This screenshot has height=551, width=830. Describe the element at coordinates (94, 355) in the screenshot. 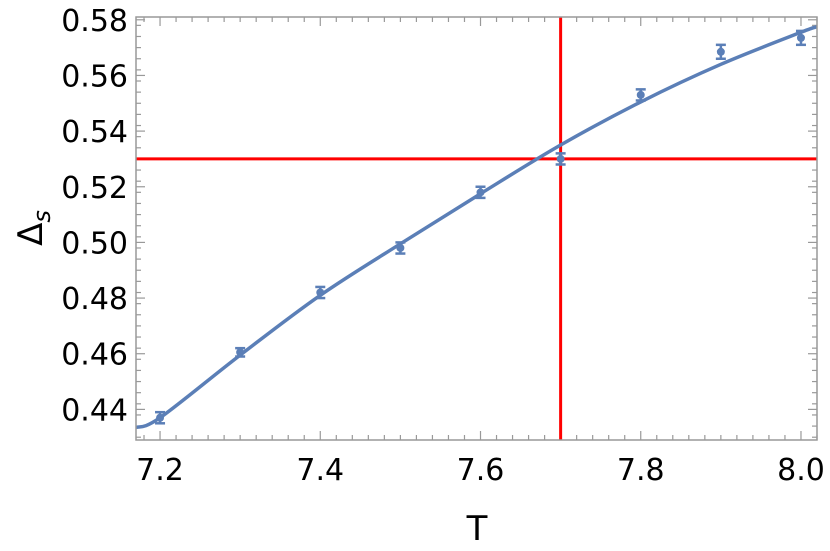

I see `y-tick-label: 0.46` at that location.